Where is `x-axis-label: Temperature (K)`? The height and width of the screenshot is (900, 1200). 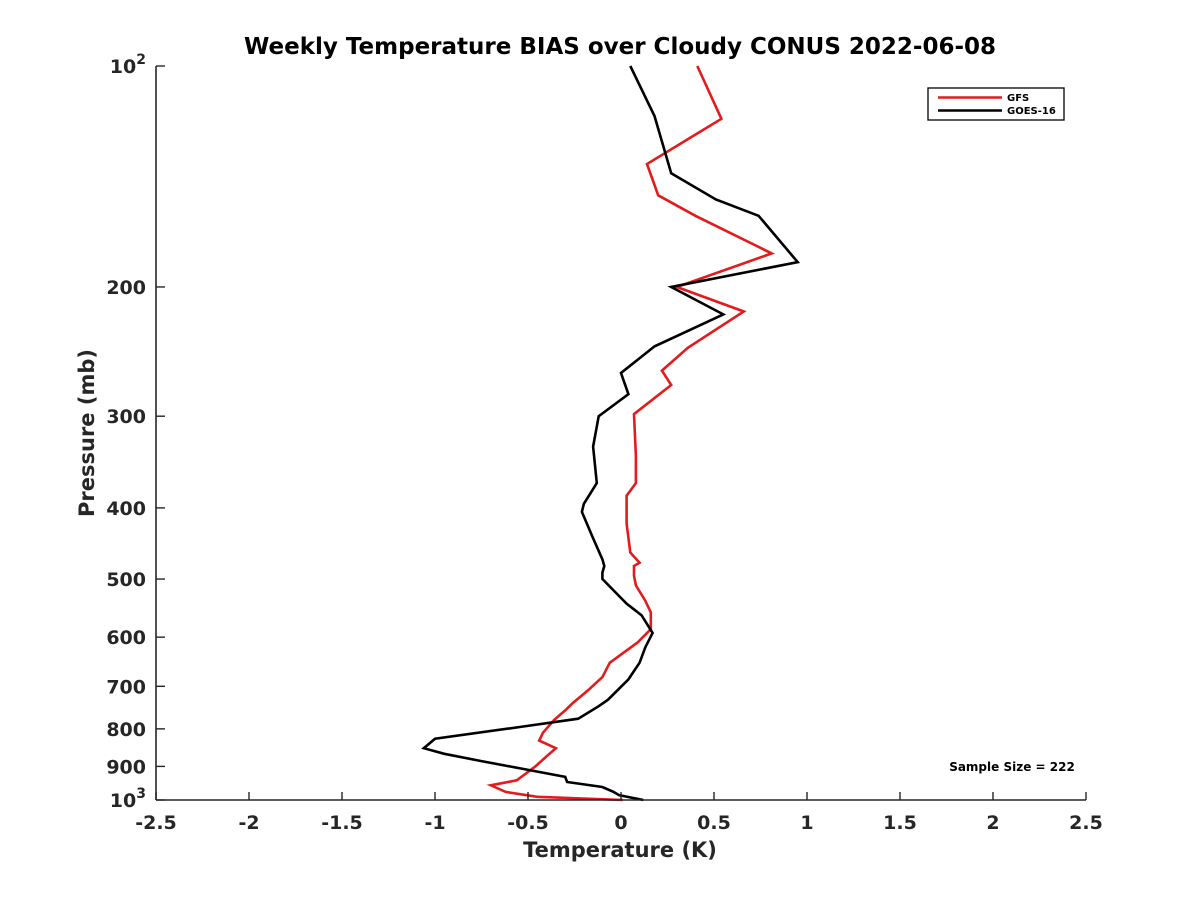
x-axis-label: Temperature (K) is located at coordinates (620, 850).